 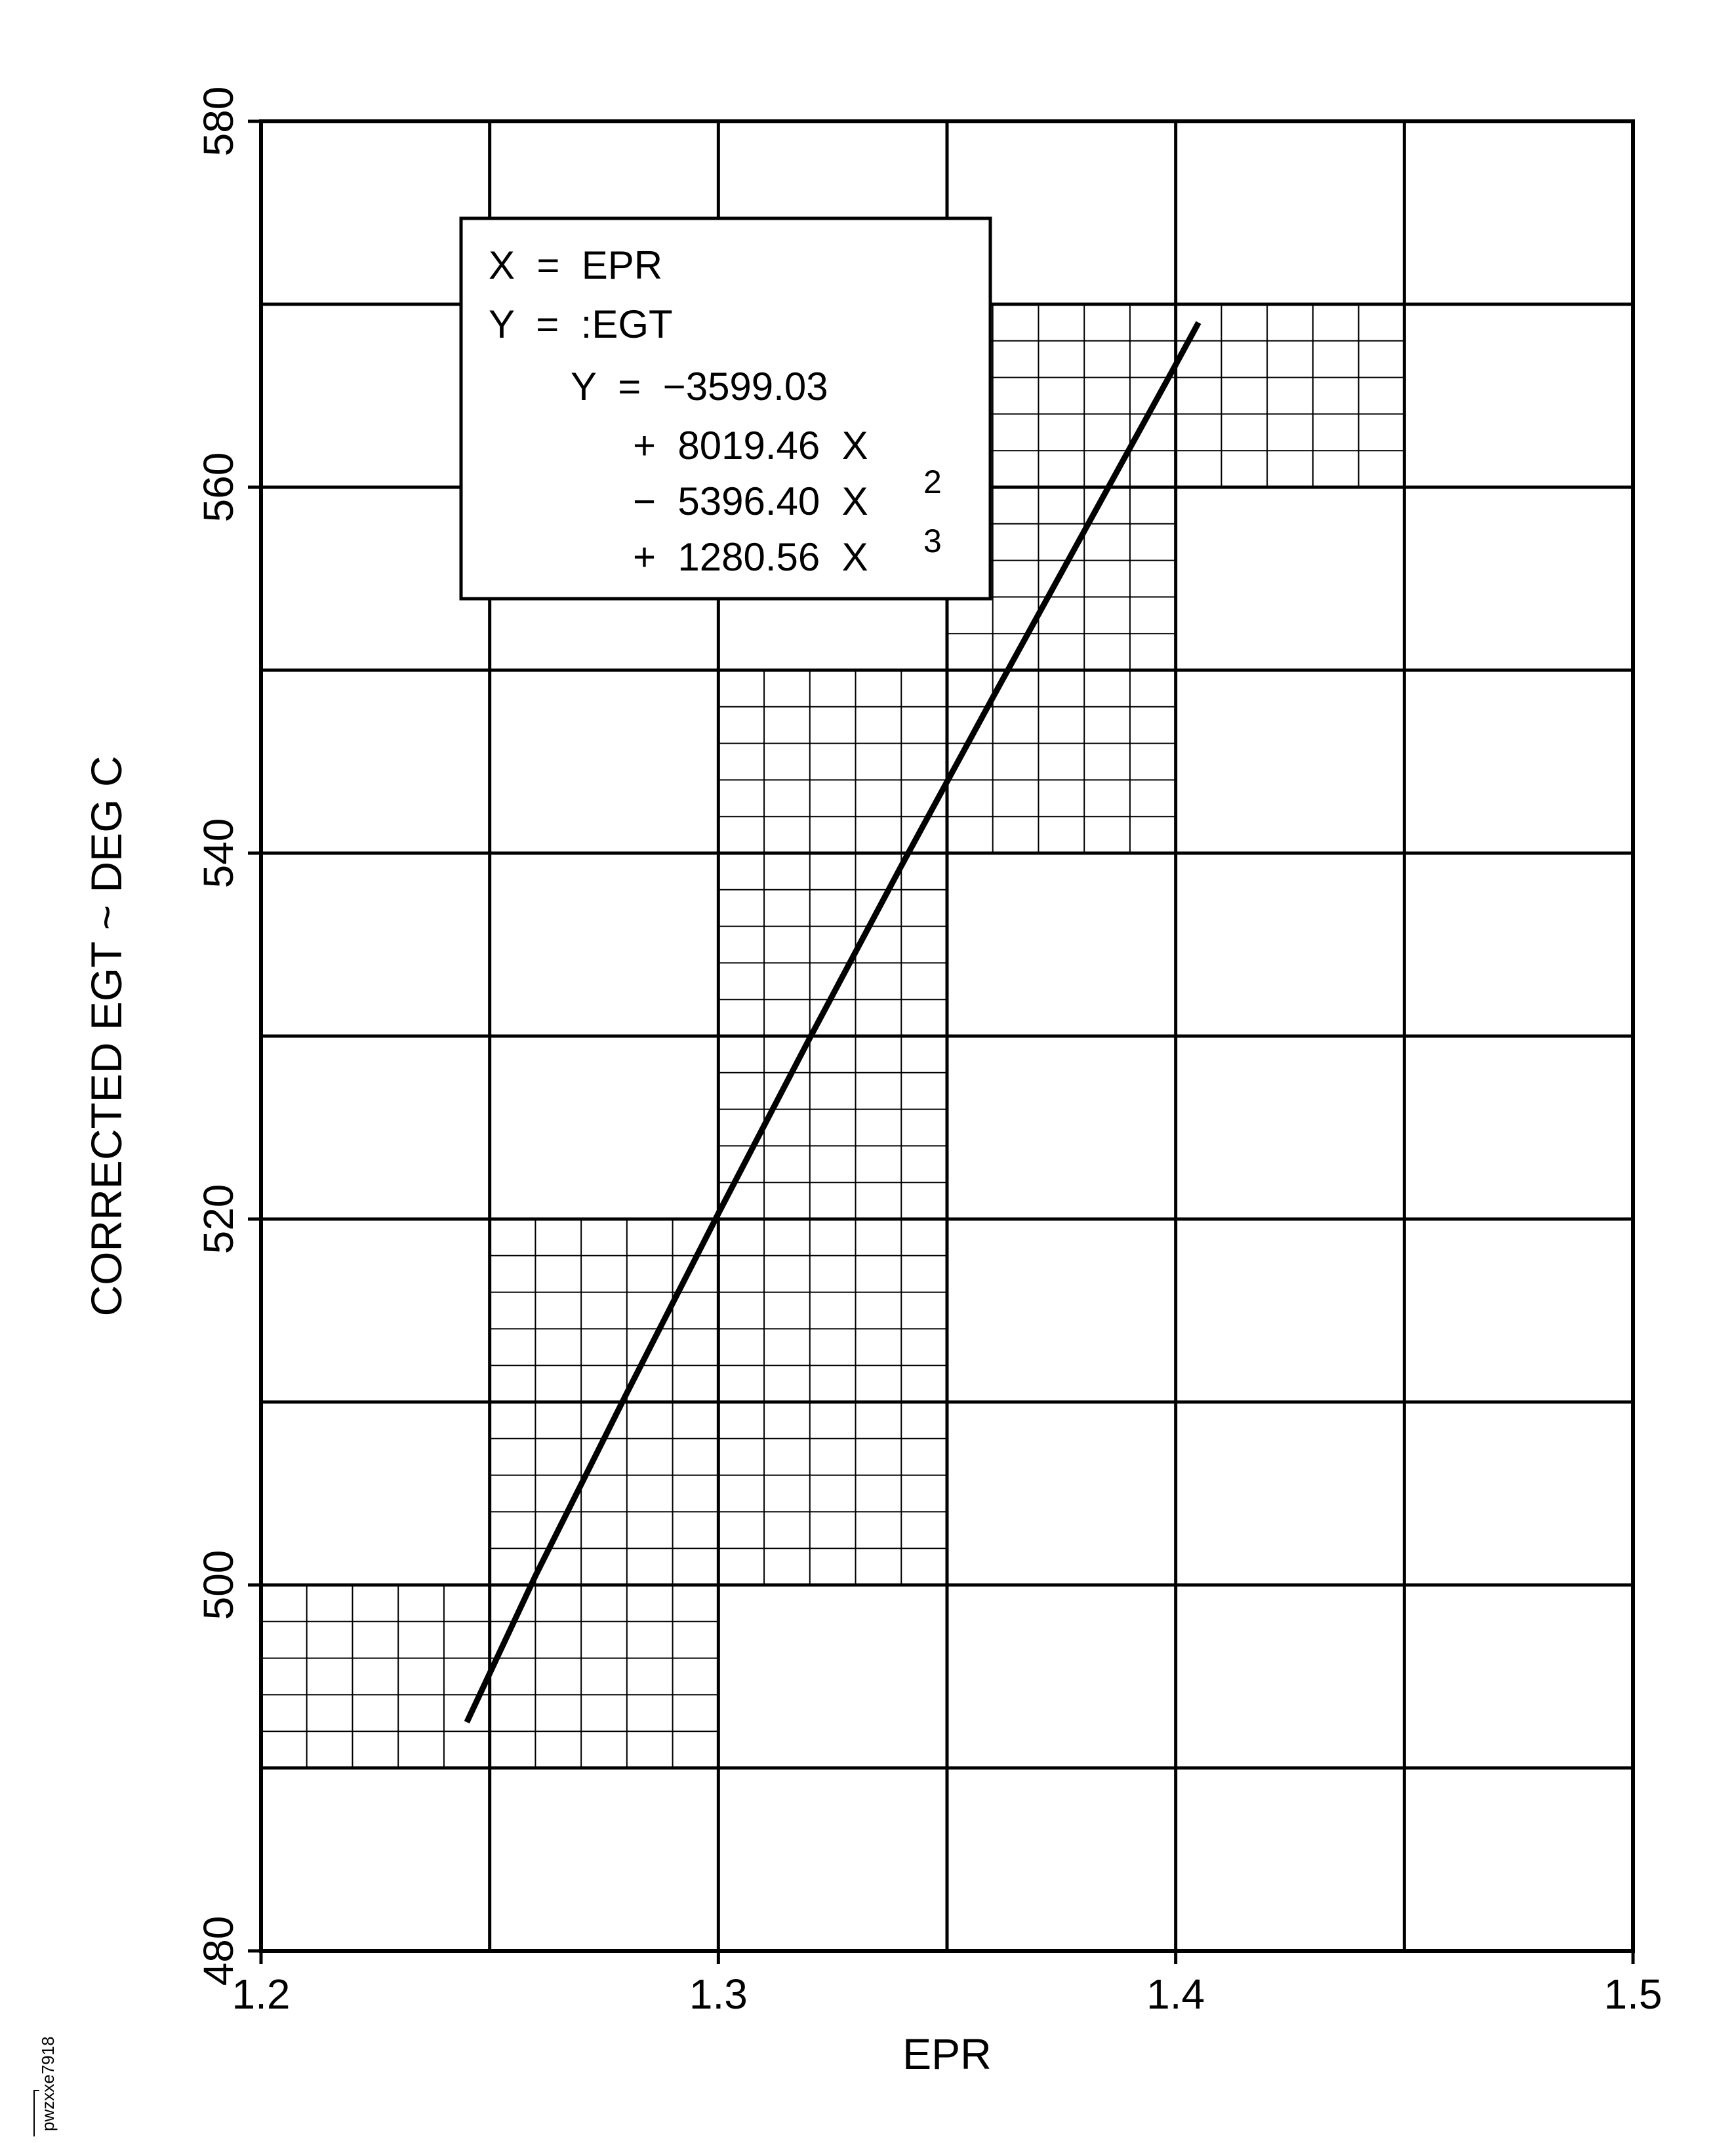 I want to click on x-axis-label: EPR, so click(x=947, y=2054).